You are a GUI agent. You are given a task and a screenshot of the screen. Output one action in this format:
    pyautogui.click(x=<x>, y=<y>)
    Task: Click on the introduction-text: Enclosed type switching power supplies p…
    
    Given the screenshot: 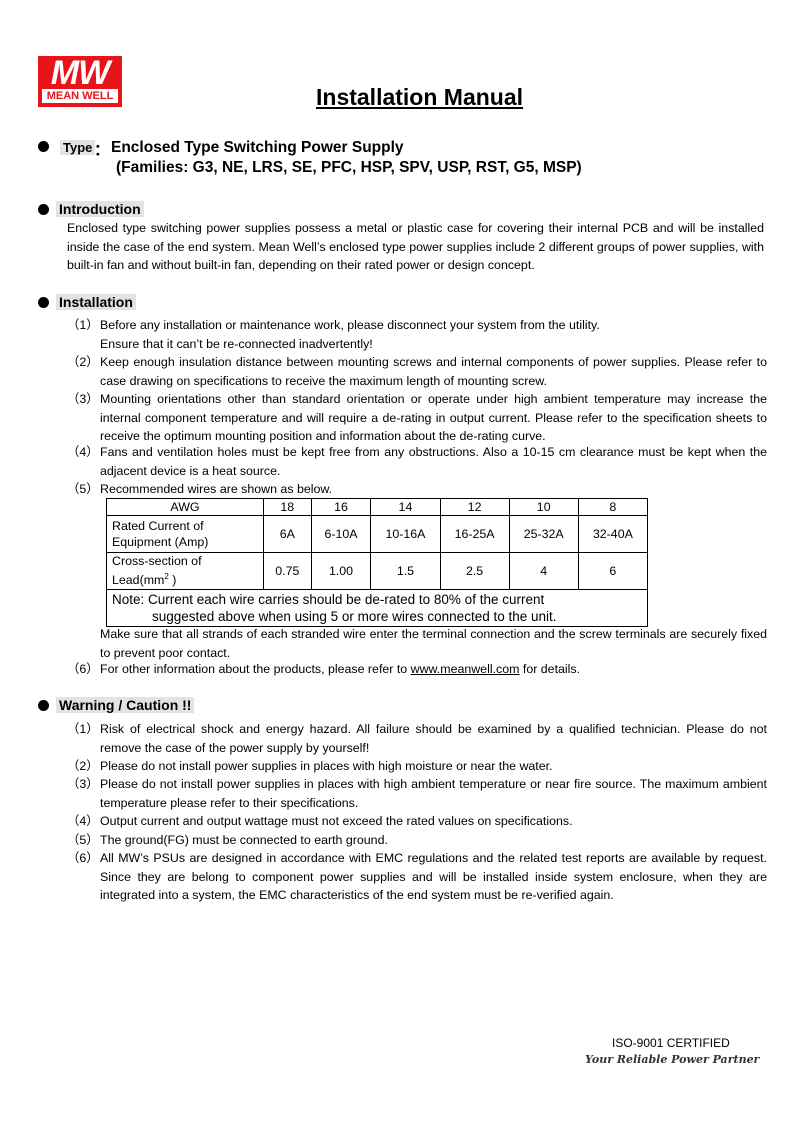 What is the action you would take?
    pyautogui.click(x=415, y=246)
    